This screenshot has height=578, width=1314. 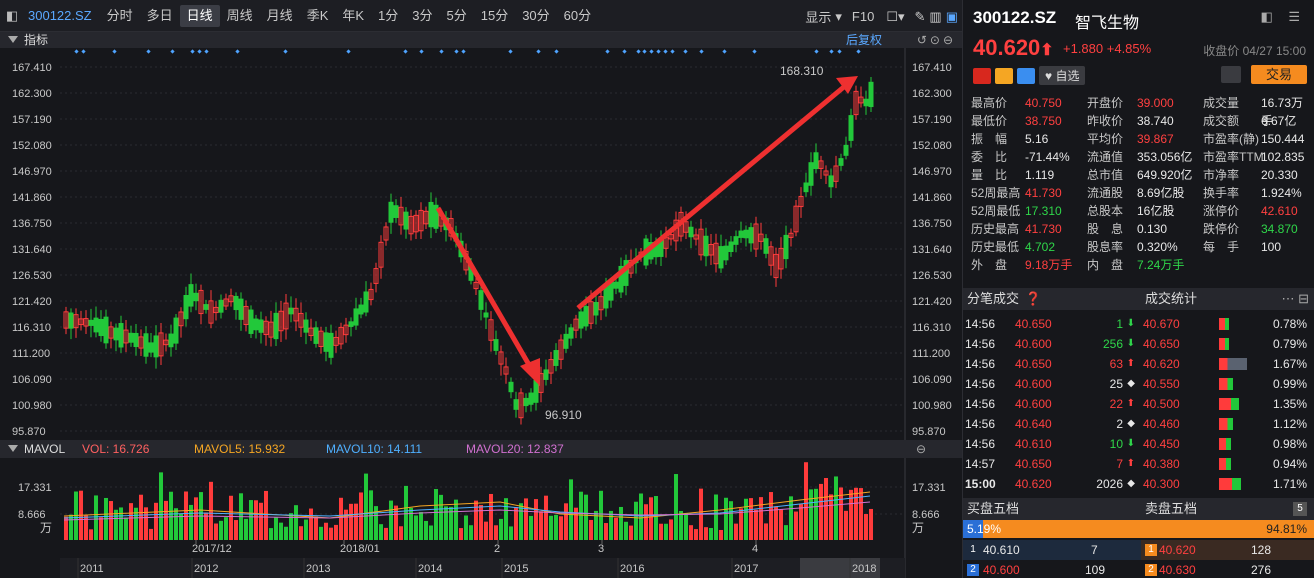 I want to click on bid-index: 1, so click(x=973, y=549).